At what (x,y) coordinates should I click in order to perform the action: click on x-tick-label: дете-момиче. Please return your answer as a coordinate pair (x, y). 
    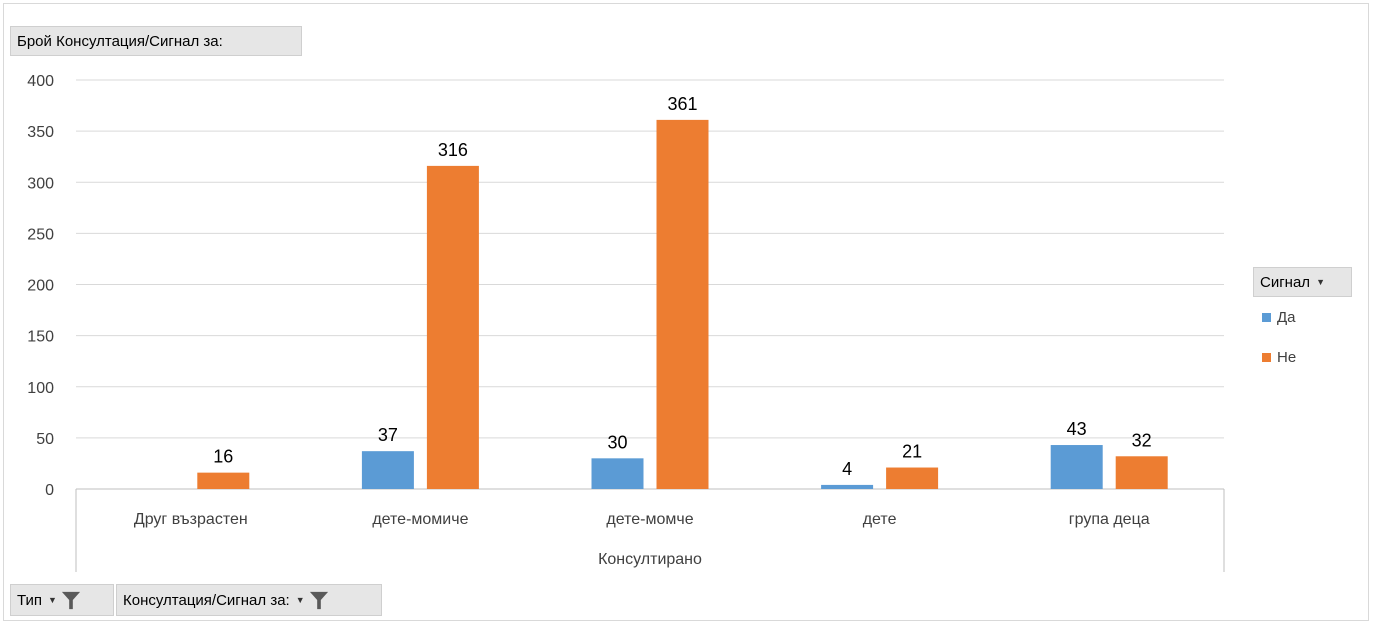
    Looking at the image, I should click on (420, 519).